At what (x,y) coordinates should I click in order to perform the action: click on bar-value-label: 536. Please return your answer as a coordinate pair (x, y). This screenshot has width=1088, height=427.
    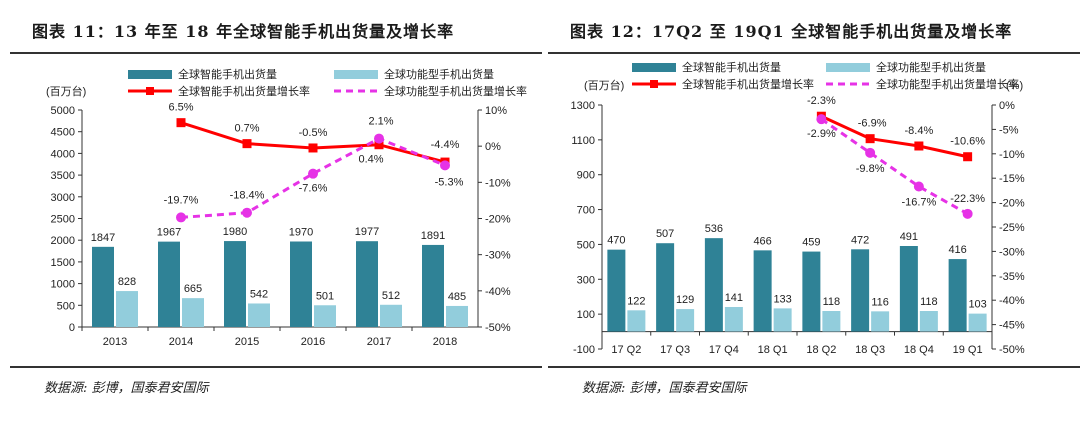
    Looking at the image, I should click on (714, 229).